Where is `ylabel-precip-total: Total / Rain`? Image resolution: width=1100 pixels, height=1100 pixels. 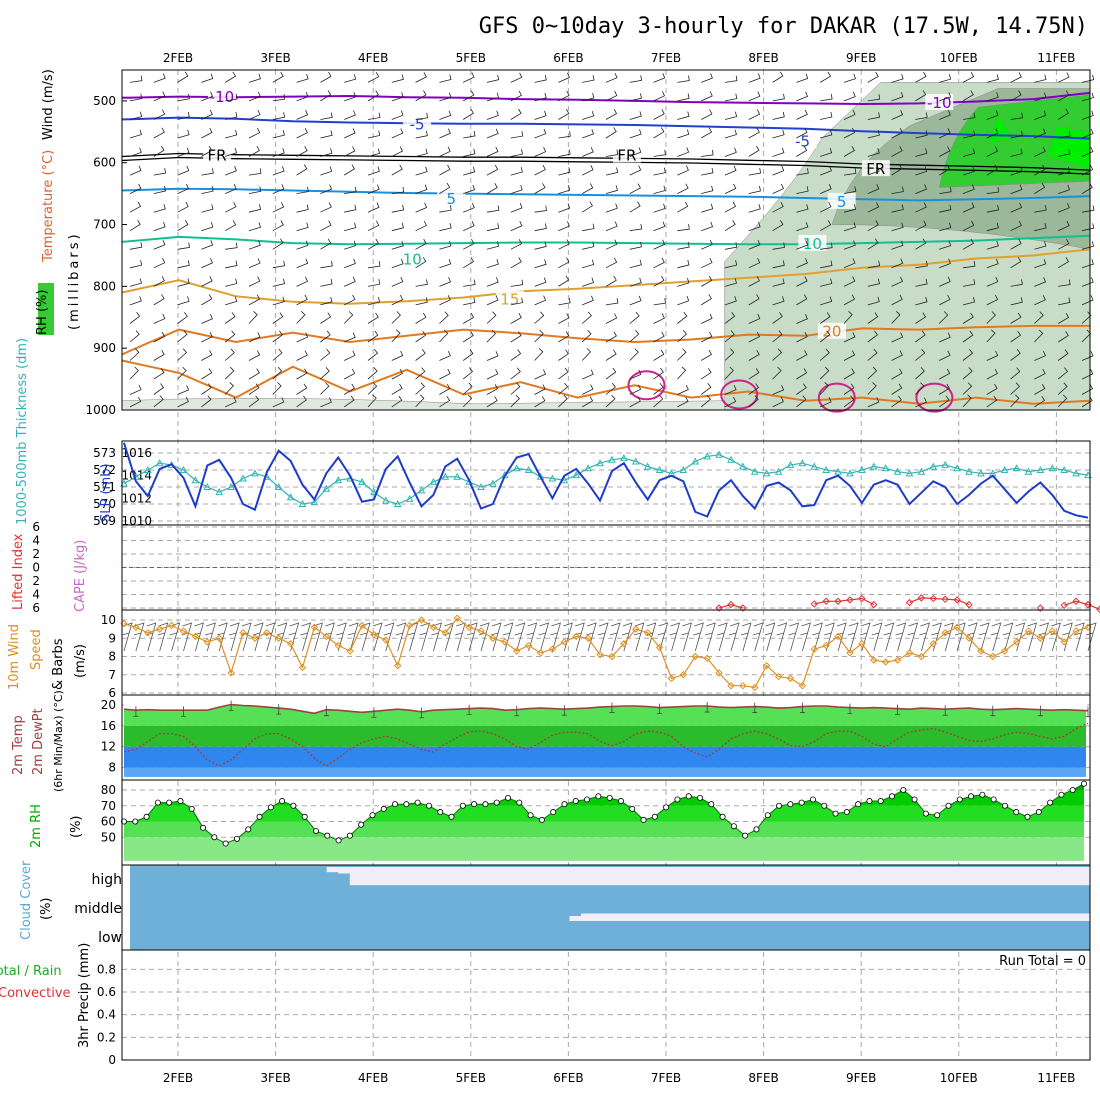 ylabel-precip-total: Total / Rain is located at coordinates (31, 971).